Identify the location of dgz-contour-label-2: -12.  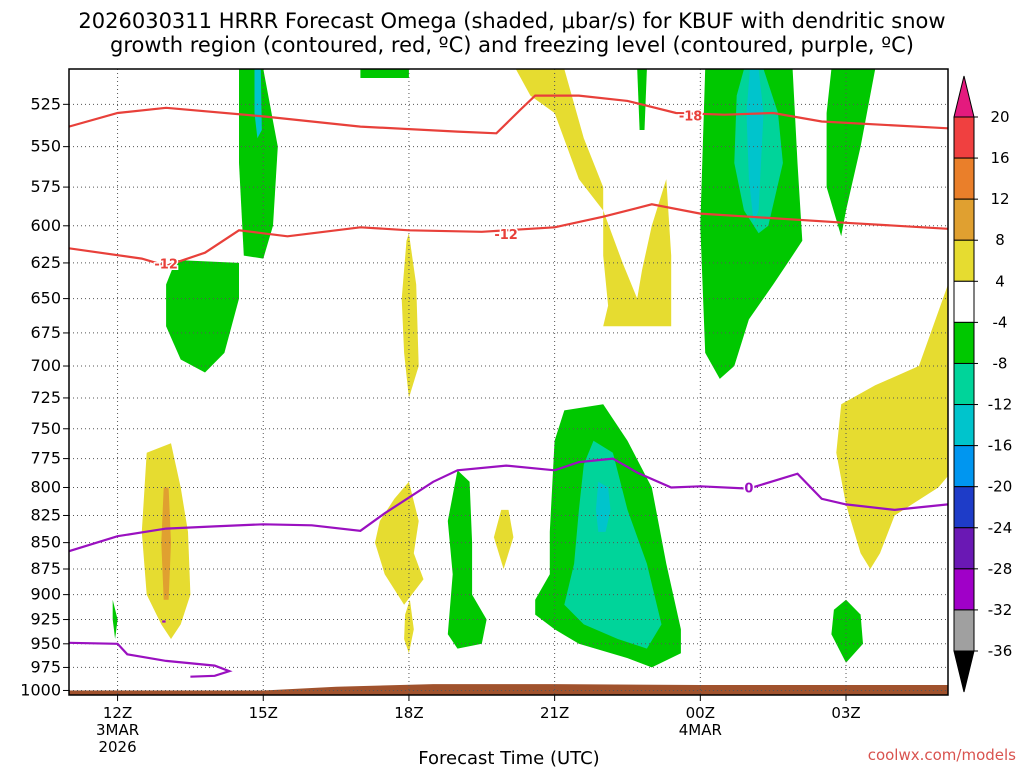
(166, 264).